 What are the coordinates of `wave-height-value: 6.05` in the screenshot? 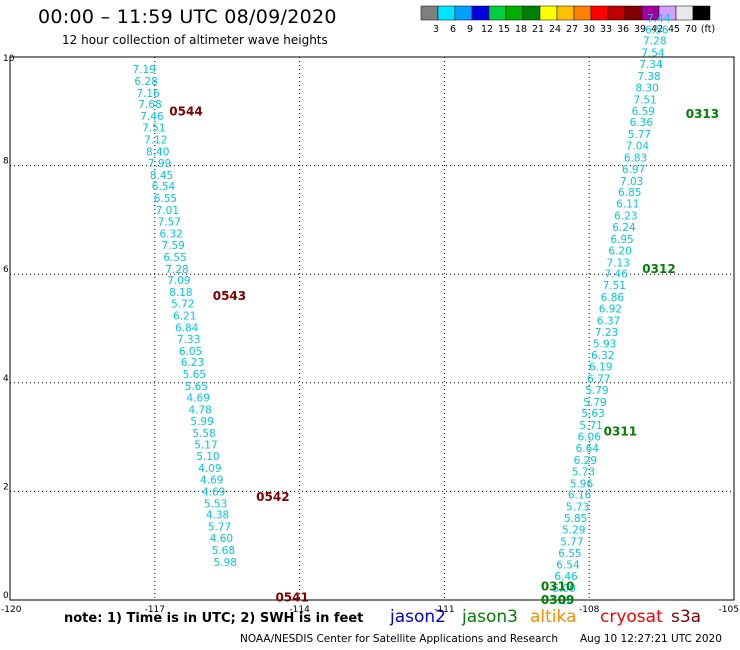 It's located at (190, 352).